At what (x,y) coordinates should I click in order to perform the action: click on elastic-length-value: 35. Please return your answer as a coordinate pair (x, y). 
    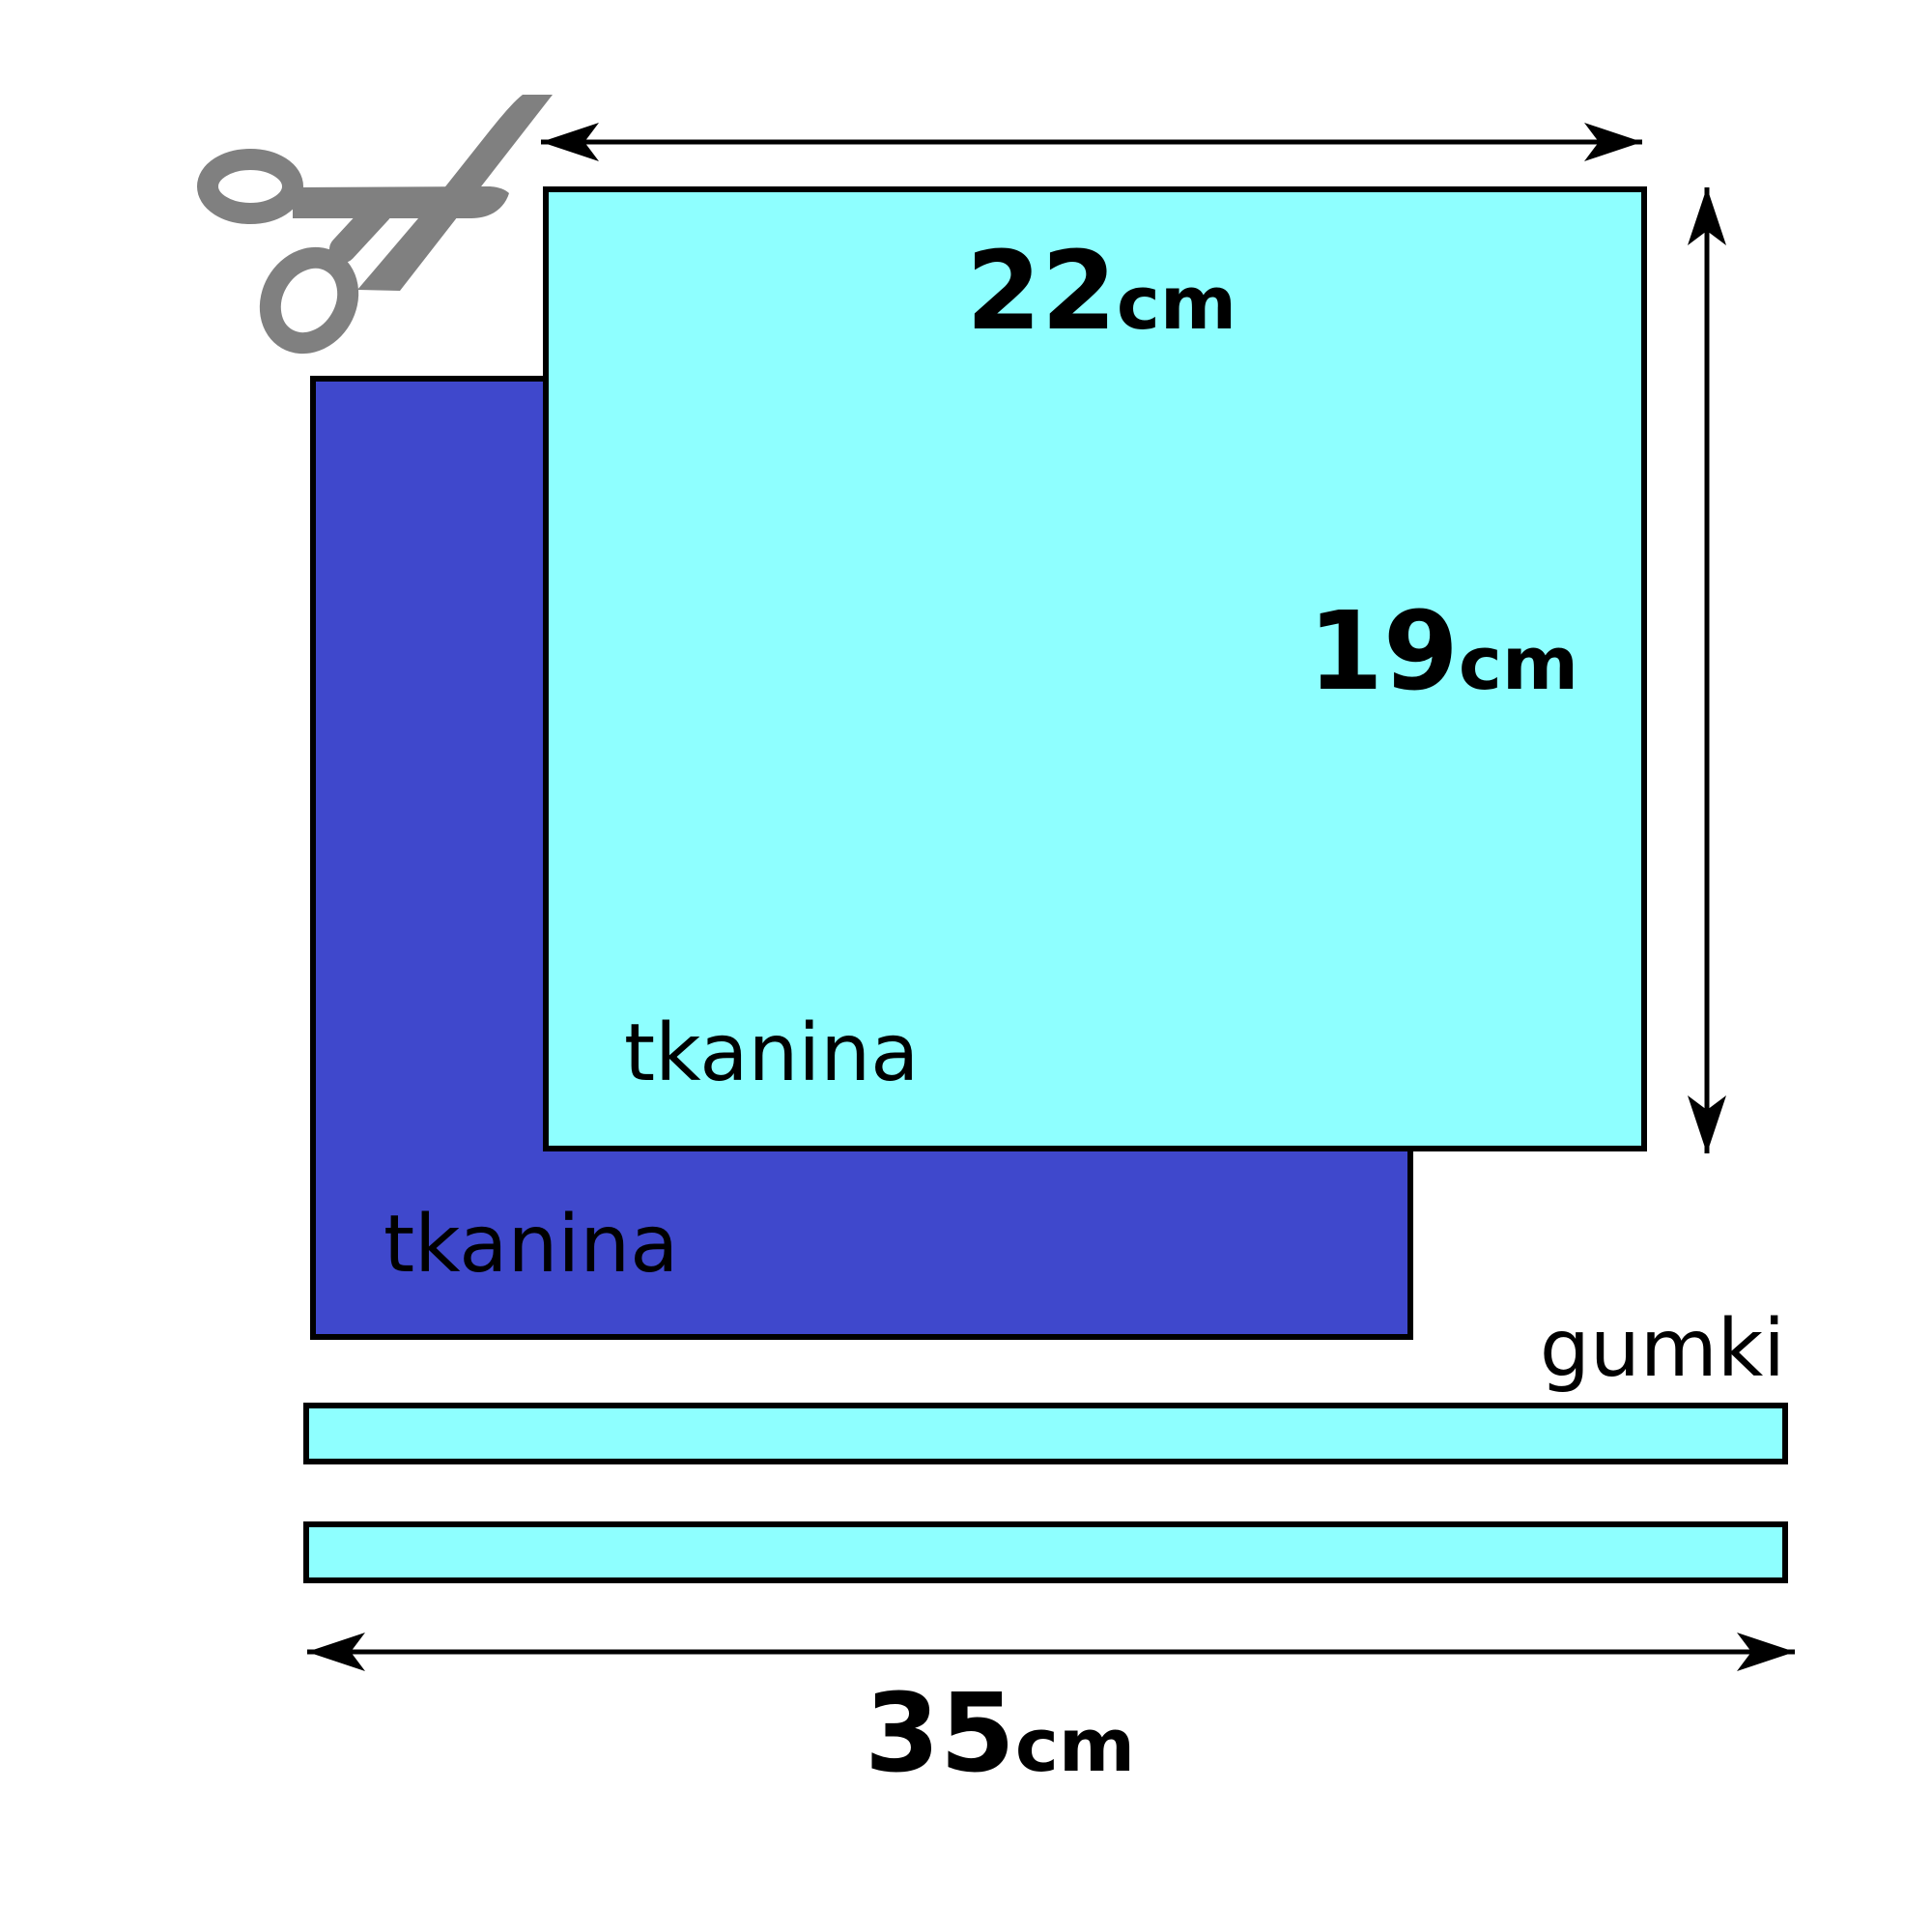
    Looking at the image, I should click on (940, 1734).